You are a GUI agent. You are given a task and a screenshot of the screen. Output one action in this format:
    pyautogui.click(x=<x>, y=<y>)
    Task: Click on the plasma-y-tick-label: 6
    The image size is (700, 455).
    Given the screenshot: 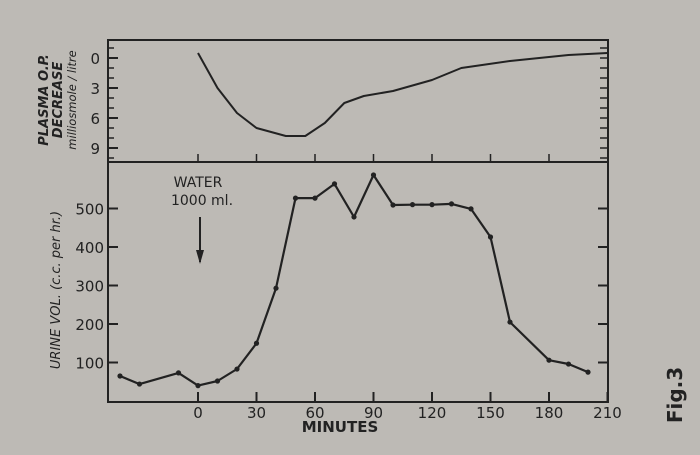 What is the action you would take?
    pyautogui.click(x=95, y=119)
    